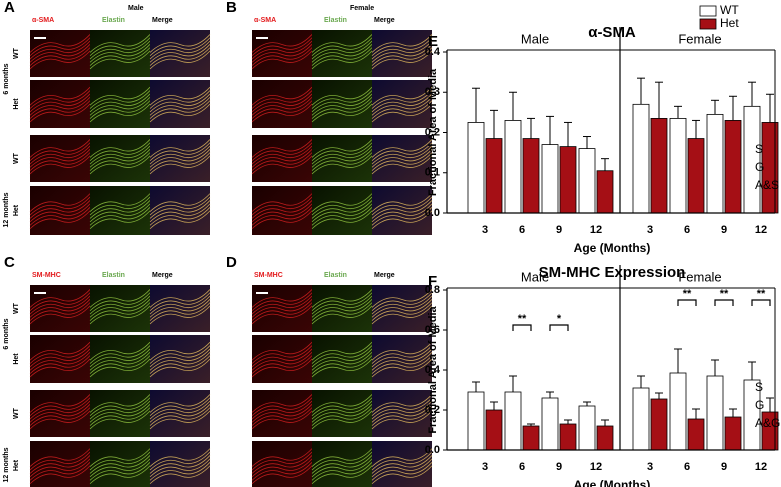 The width and height of the screenshot is (781, 487). Describe the element at coordinates (6, 333) in the screenshot. I see `age-label: 6 months` at that location.